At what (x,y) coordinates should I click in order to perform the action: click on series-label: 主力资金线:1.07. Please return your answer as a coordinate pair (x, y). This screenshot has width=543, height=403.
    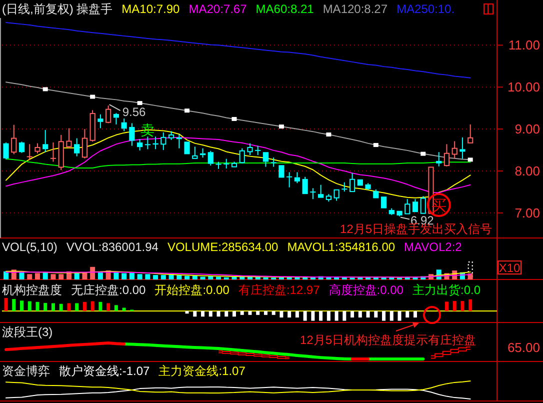
    Looking at the image, I should click on (202, 371).